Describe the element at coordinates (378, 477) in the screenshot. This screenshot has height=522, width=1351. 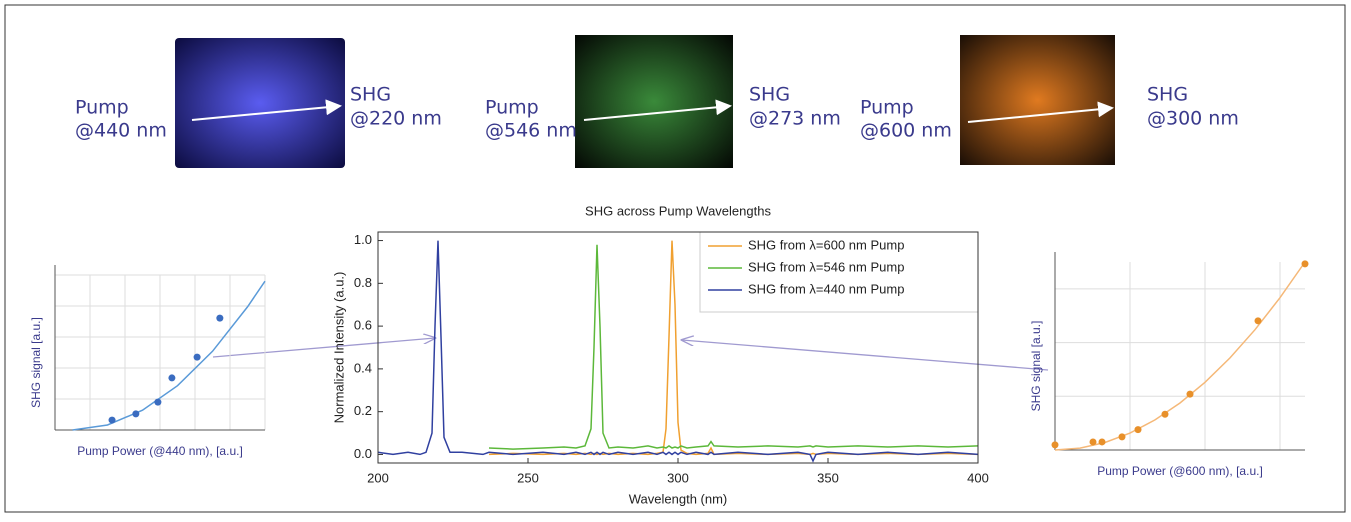
I see `x-tick-label: 200` at that location.